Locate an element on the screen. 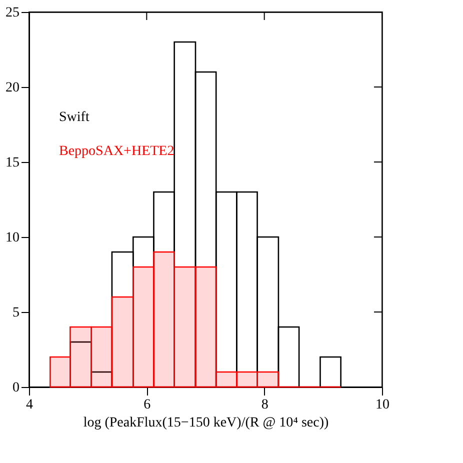  y-tick-label: 15 is located at coordinates (13, 163).